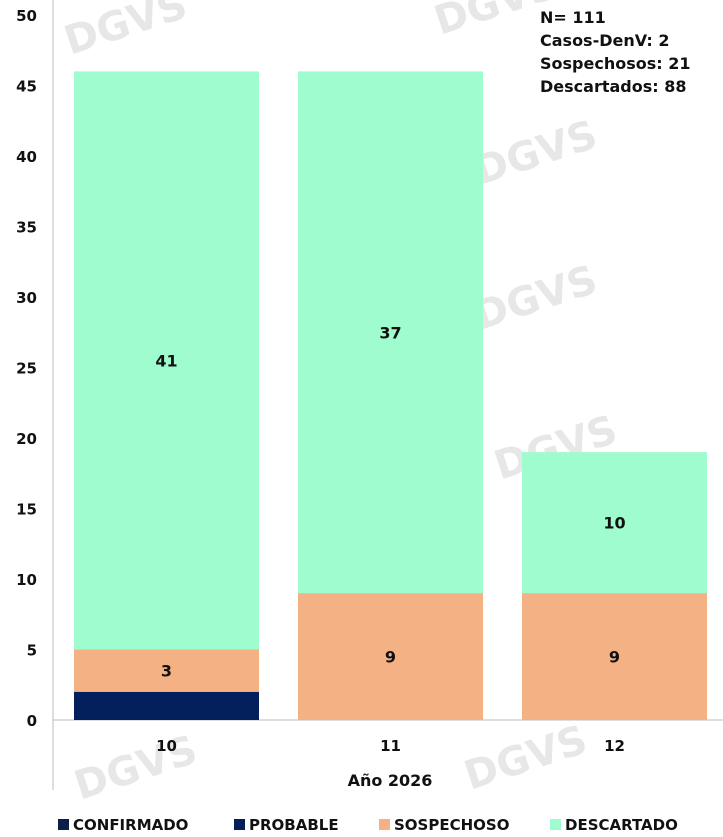 This screenshot has height=837, width=723. What do you see at coordinates (390, 780) in the screenshot?
I see `x-axis-title: Año 2026` at bounding box center [390, 780].